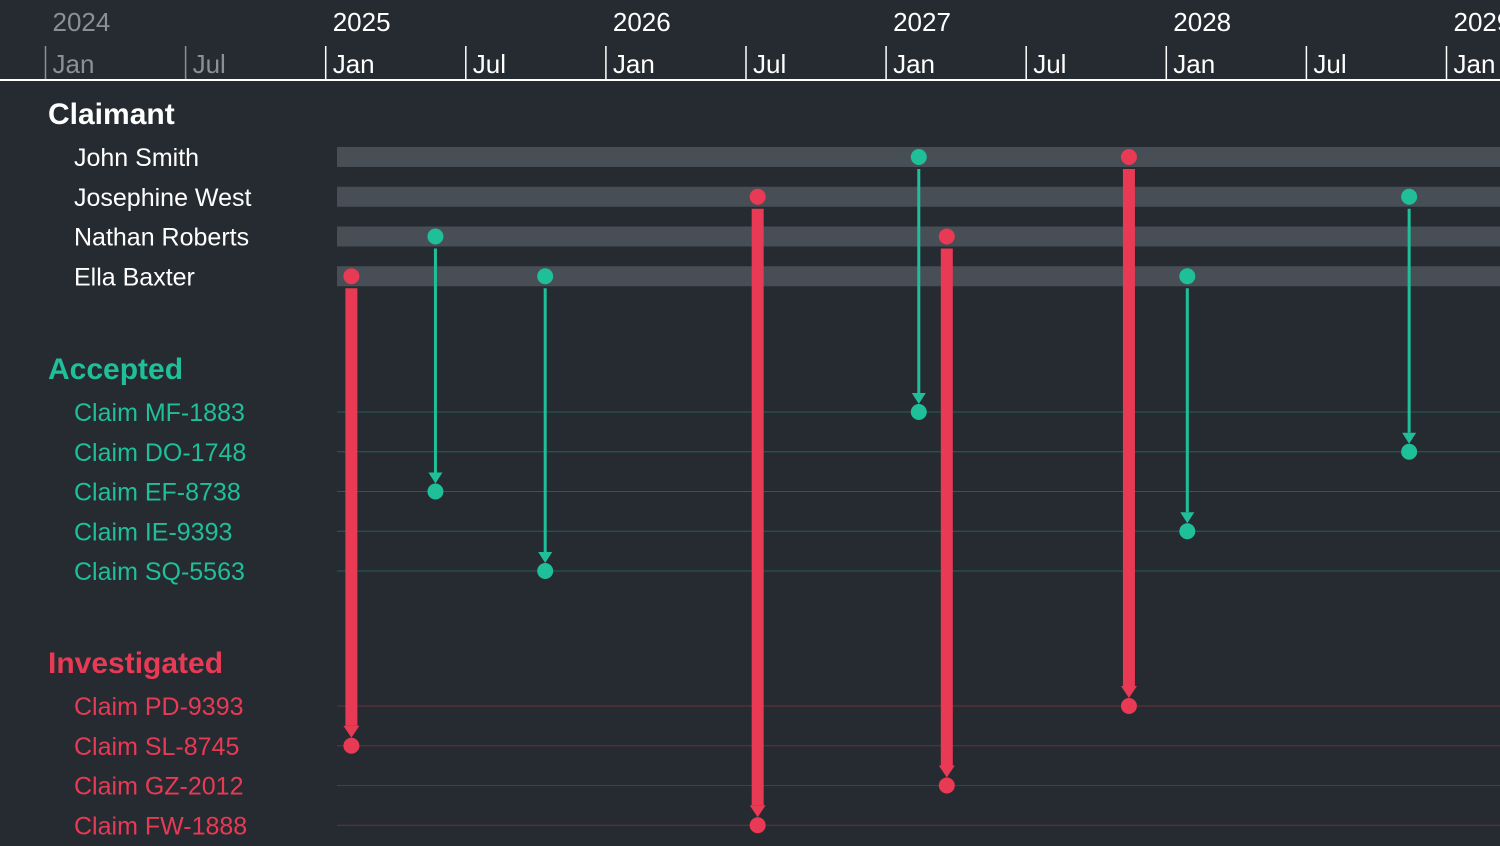 This screenshot has width=1500, height=846. Describe the element at coordinates (157, 493) in the screenshot. I see `row-label: Claim EF-8738` at that location.